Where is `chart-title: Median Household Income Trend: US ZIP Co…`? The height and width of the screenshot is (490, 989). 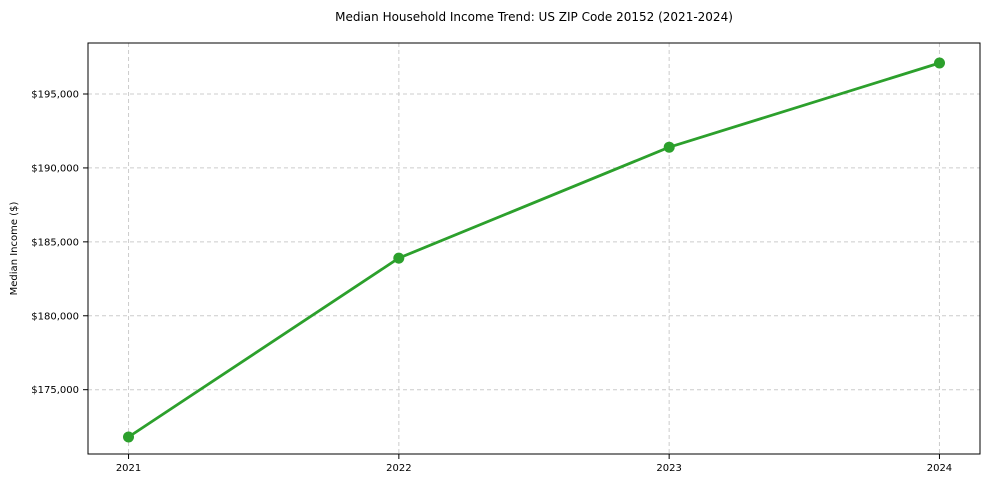 chart-title: Median Household Income Trend: US ZIP Co… is located at coordinates (534, 17).